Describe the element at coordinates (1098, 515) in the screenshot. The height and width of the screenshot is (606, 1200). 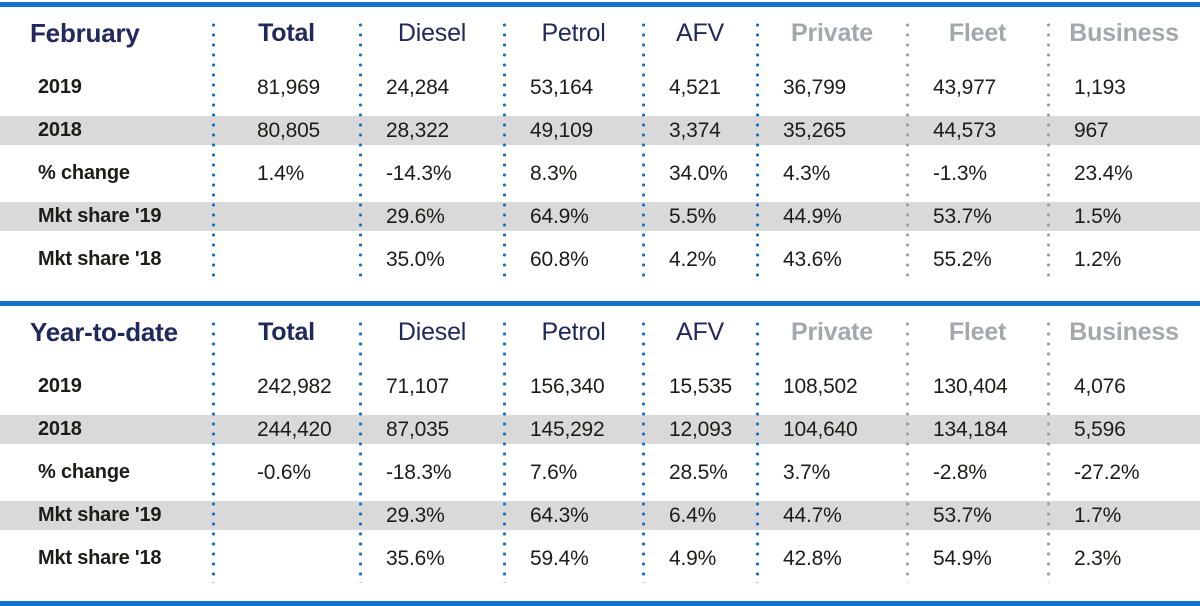
I see `table-cell: 1.7%` at that location.